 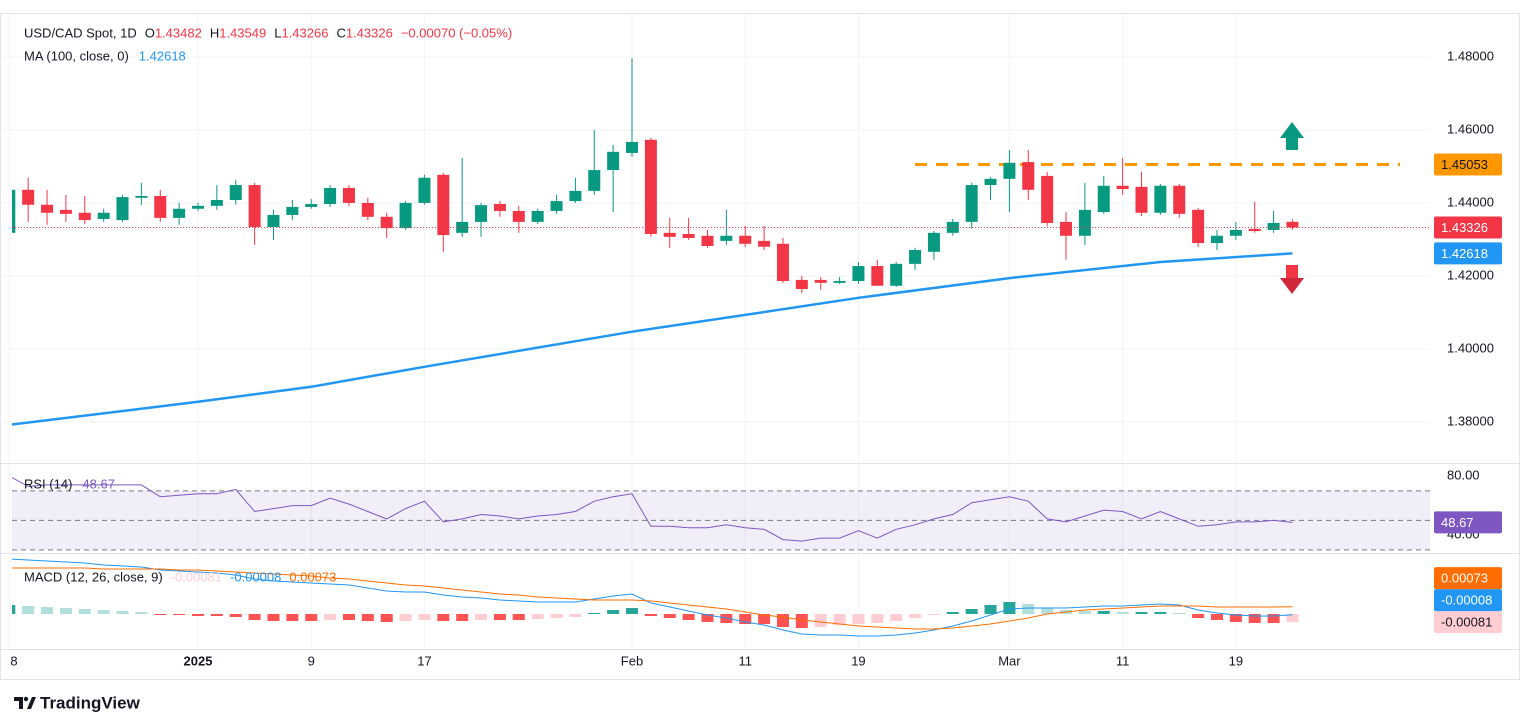 I want to click on up-arrow, so click(x=1292, y=136).